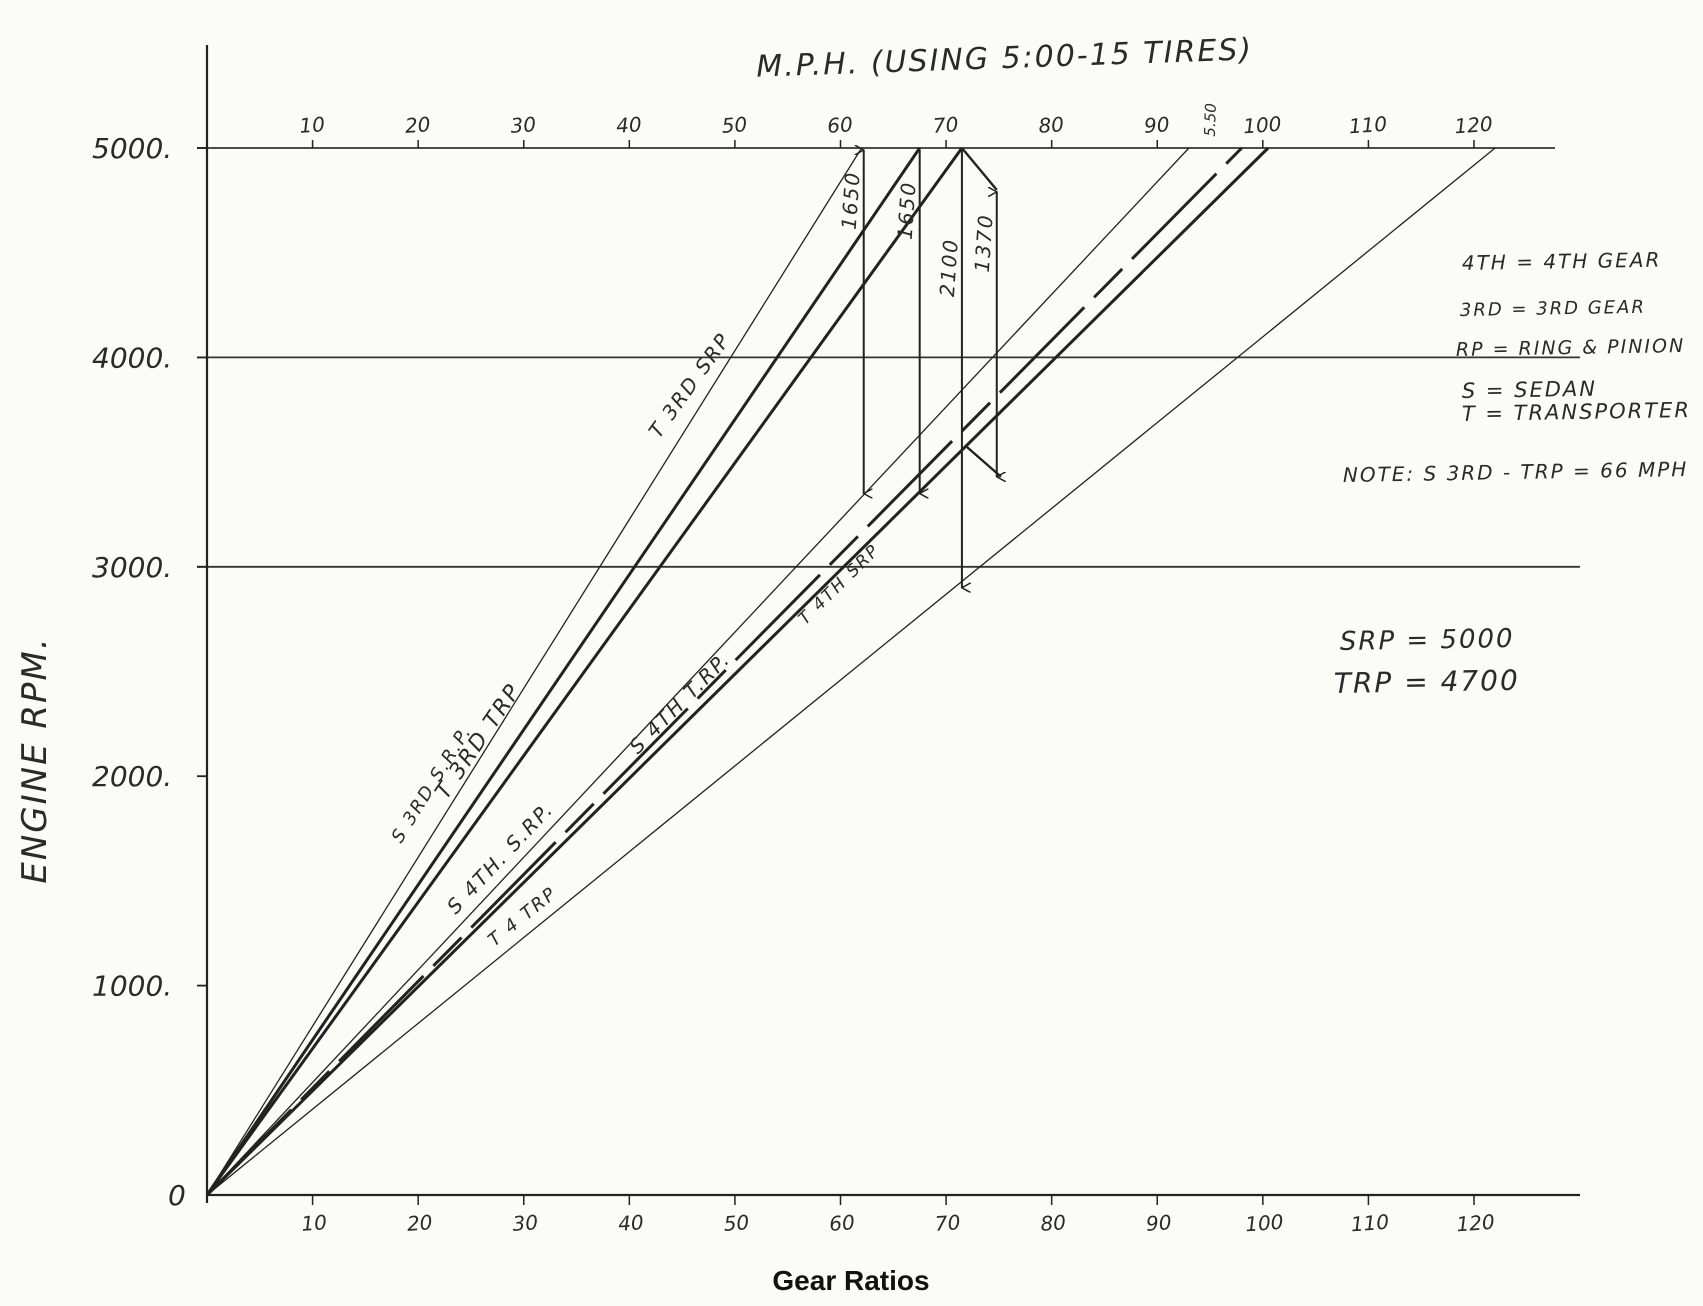 The width and height of the screenshot is (1703, 1306). I want to click on rpm-drop-label-4: 1370, so click(984, 243).